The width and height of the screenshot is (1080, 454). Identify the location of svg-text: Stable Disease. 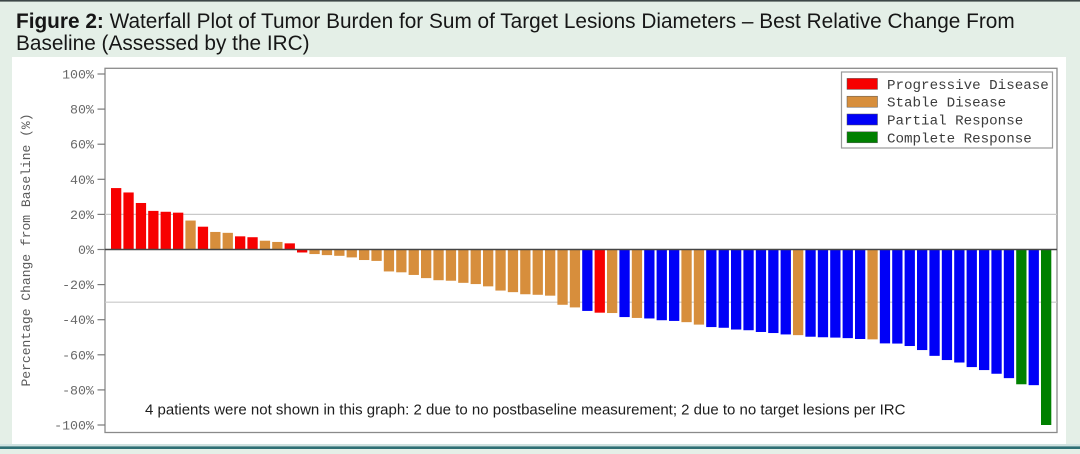
(946, 104).